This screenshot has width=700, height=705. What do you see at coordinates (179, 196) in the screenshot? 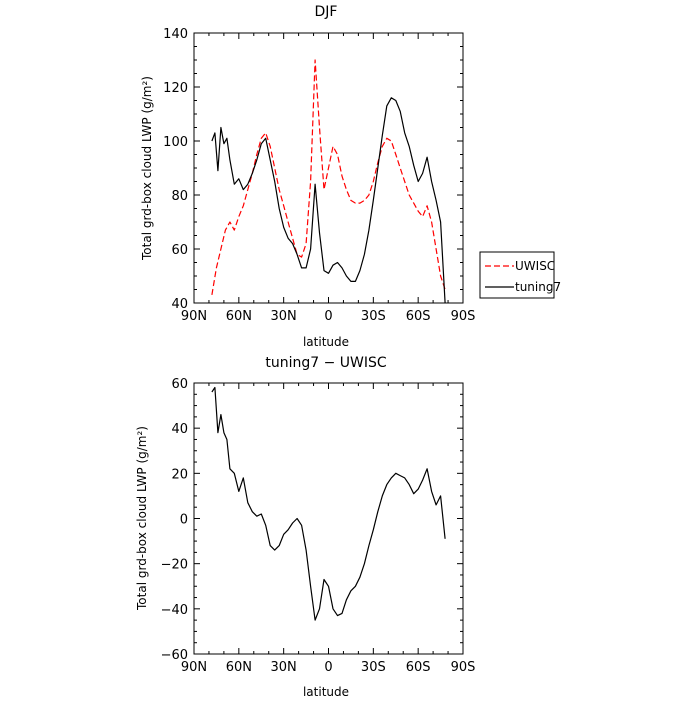
I see `y-tick-label: 80` at bounding box center [179, 196].